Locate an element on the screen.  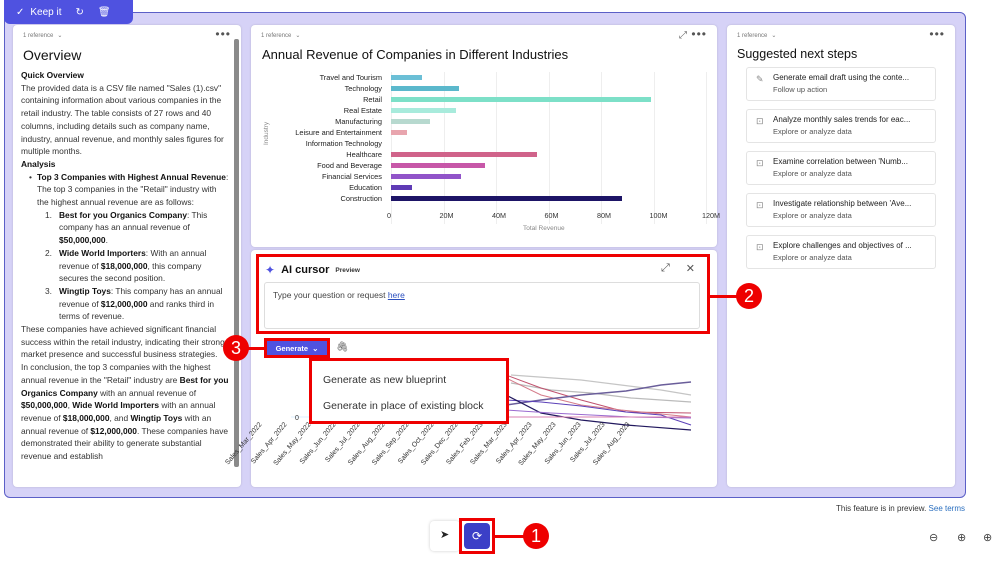
keep-it-button: ✓ Keep it is located at coordinates (39, 12).